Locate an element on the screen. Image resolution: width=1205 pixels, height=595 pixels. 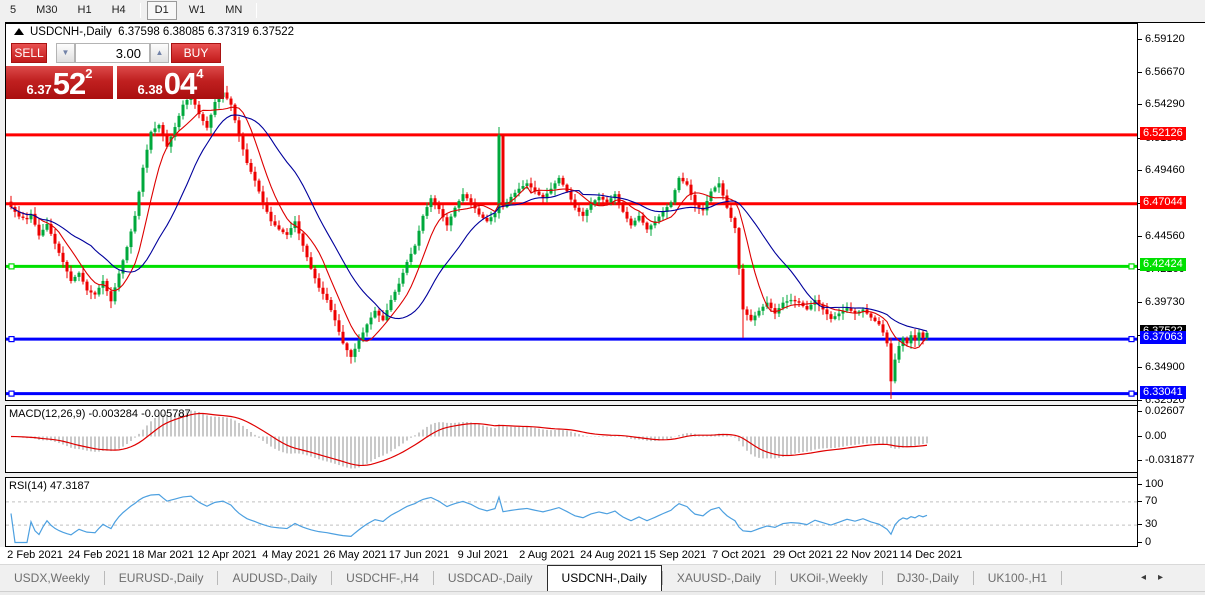
sell-price-box: 6.37 52 2 is located at coordinates (59, 82).